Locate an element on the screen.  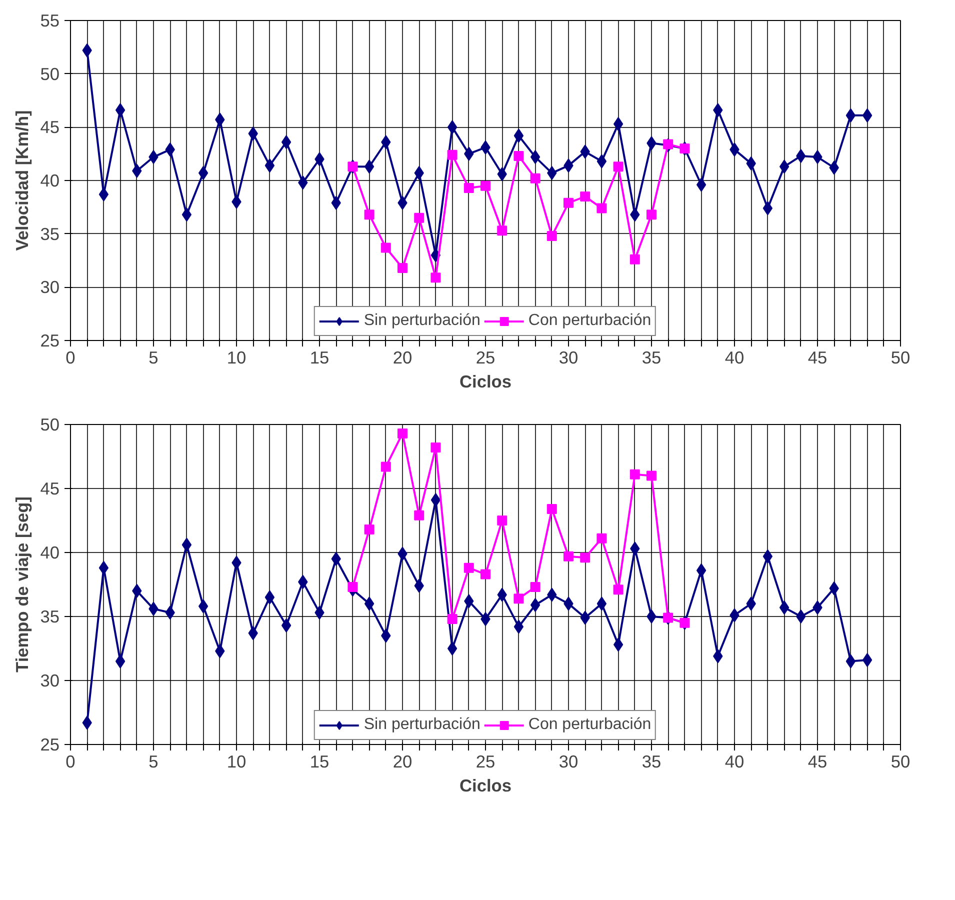
x-tick-label: 0 is located at coordinates (71, 358).